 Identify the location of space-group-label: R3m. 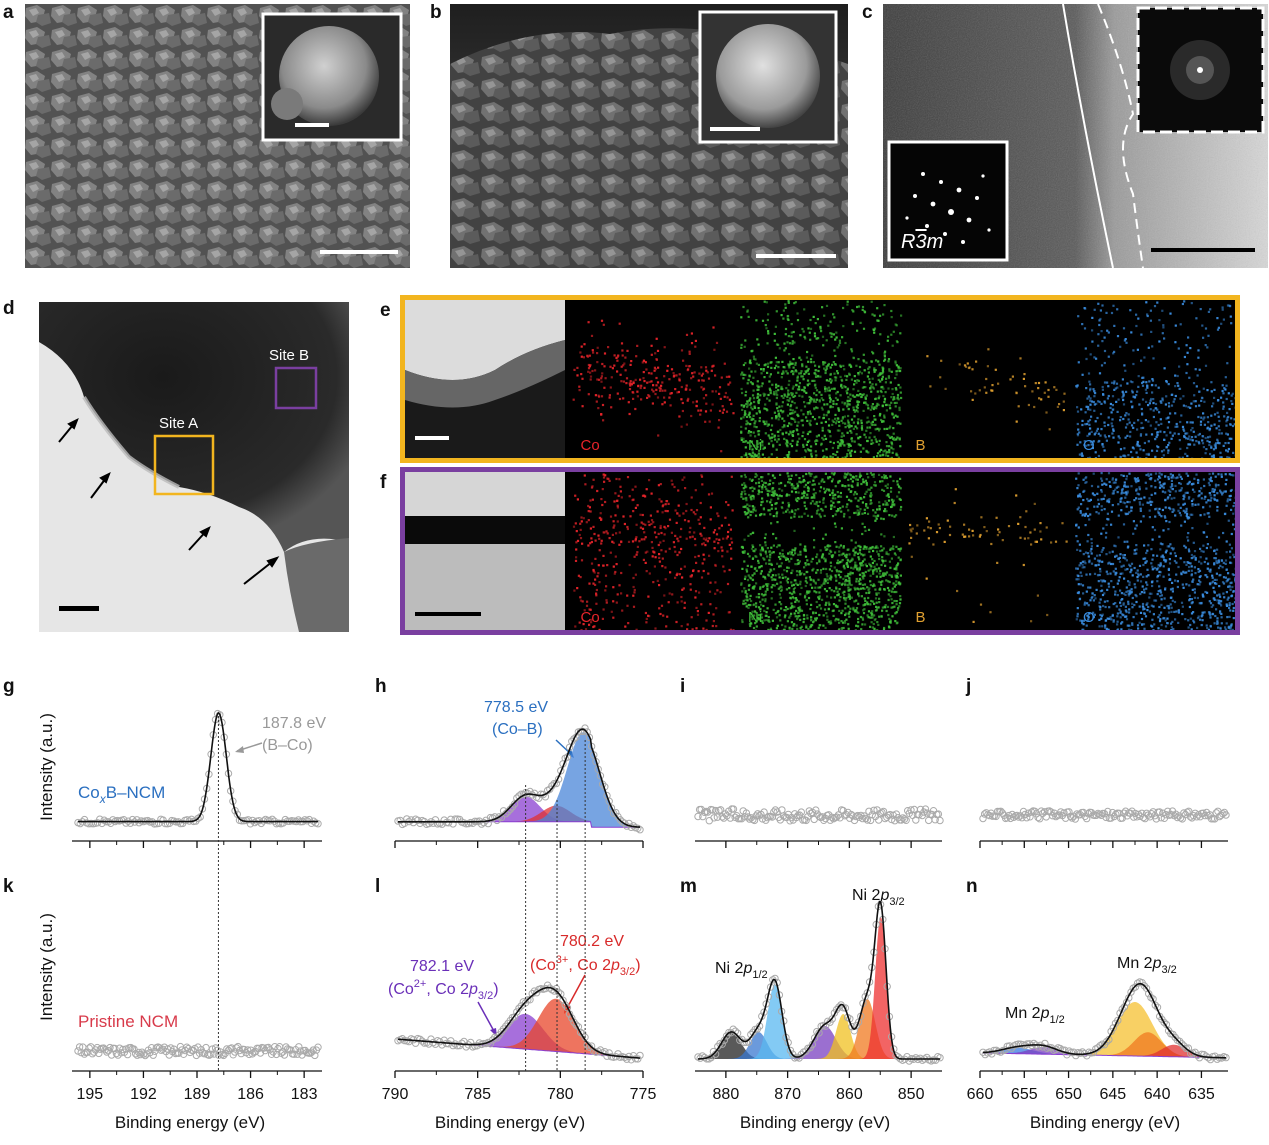
(922, 242).